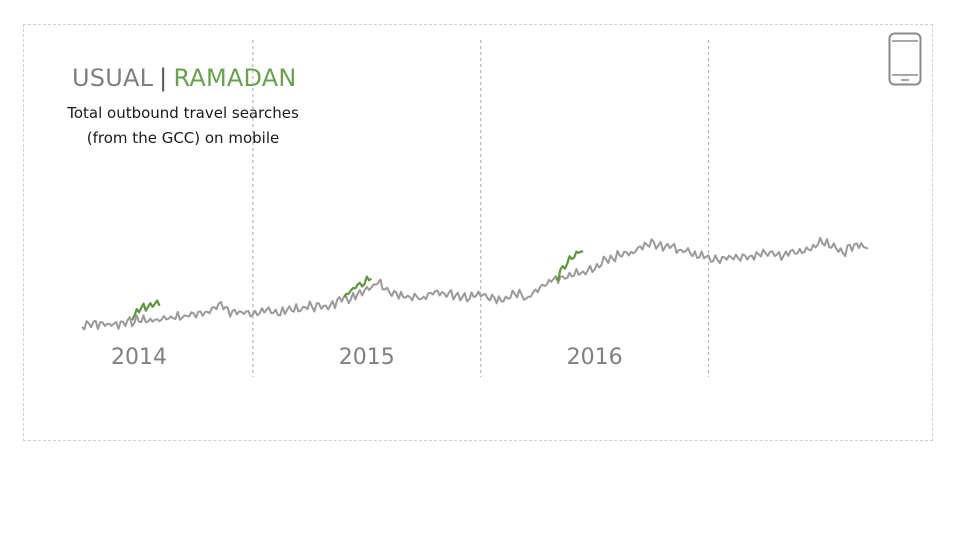 Image resolution: width=960 pixels, height=540 pixels. Describe the element at coordinates (595, 357) in the screenshot. I see `year-label-2016: 2016` at that location.